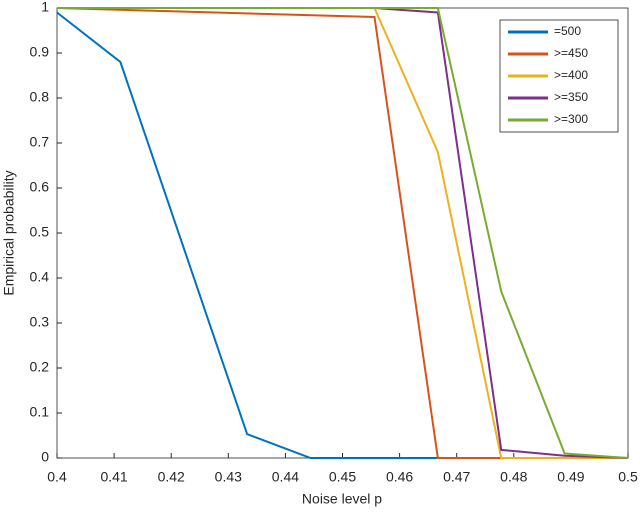 The image size is (640, 513). Describe the element at coordinates (40, 142) in the screenshot. I see `y-tick-label: 0.7` at that location.